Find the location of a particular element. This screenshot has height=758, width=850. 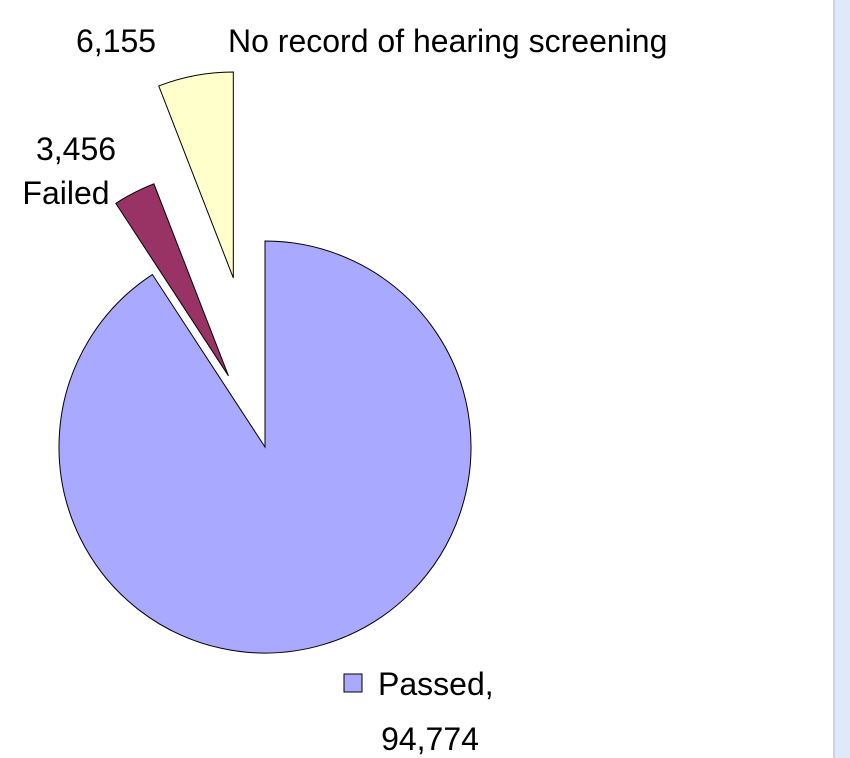

legend-label: Passed, is located at coordinates (436, 684).